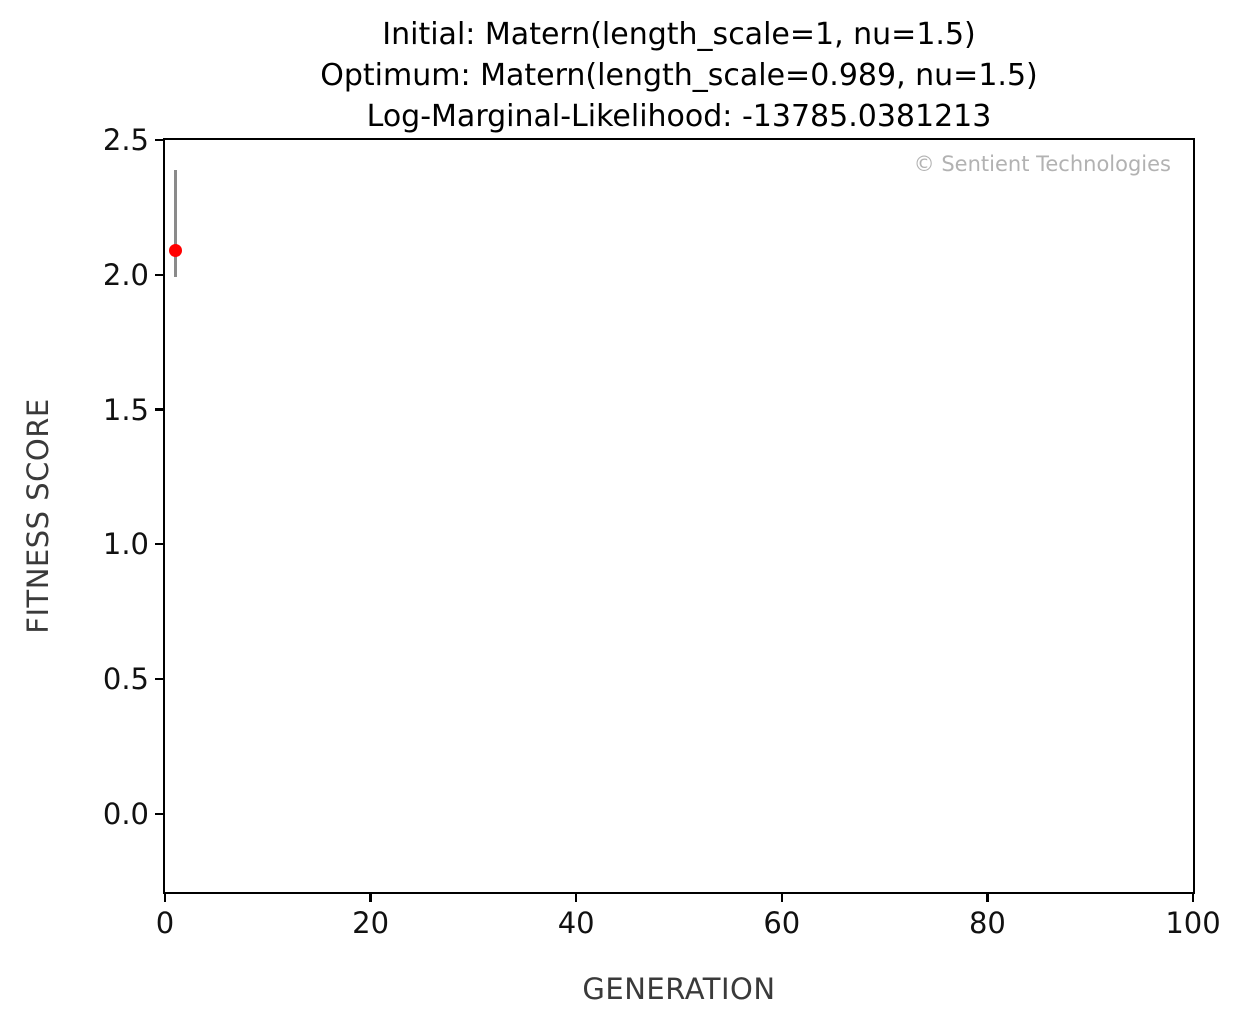 The width and height of the screenshot is (1241, 1031). Describe the element at coordinates (125, 140) in the screenshot. I see `y-tick-label: 2.5` at that location.